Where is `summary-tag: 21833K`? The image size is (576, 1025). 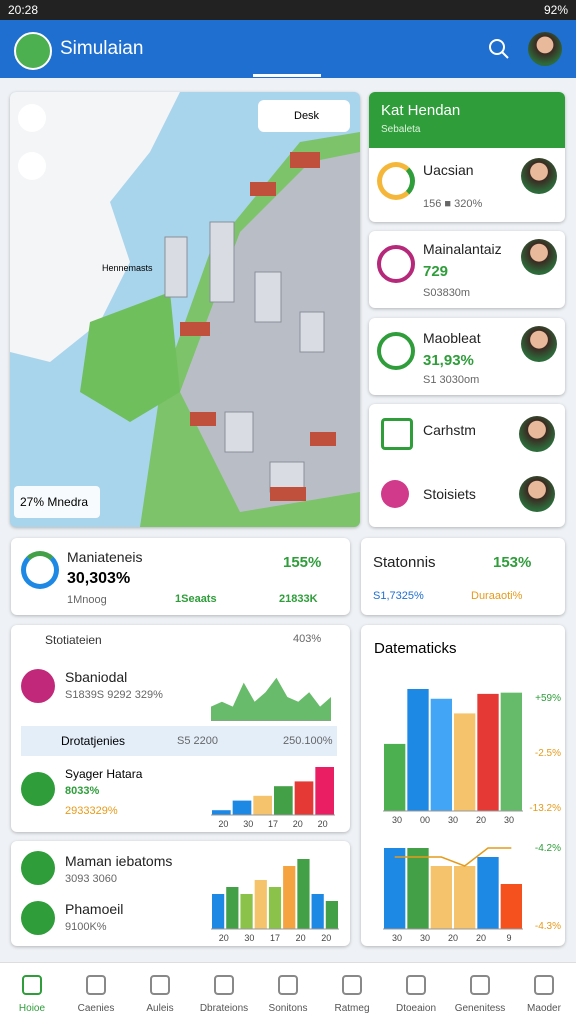
summary-tag: 21833K is located at coordinates (298, 599).